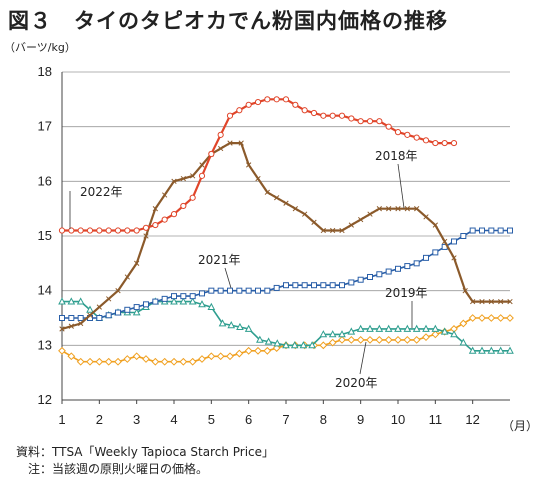 Image resolution: width=538 pixels, height=482 pixels. I want to click on x-tick-label: 6, so click(248, 419).